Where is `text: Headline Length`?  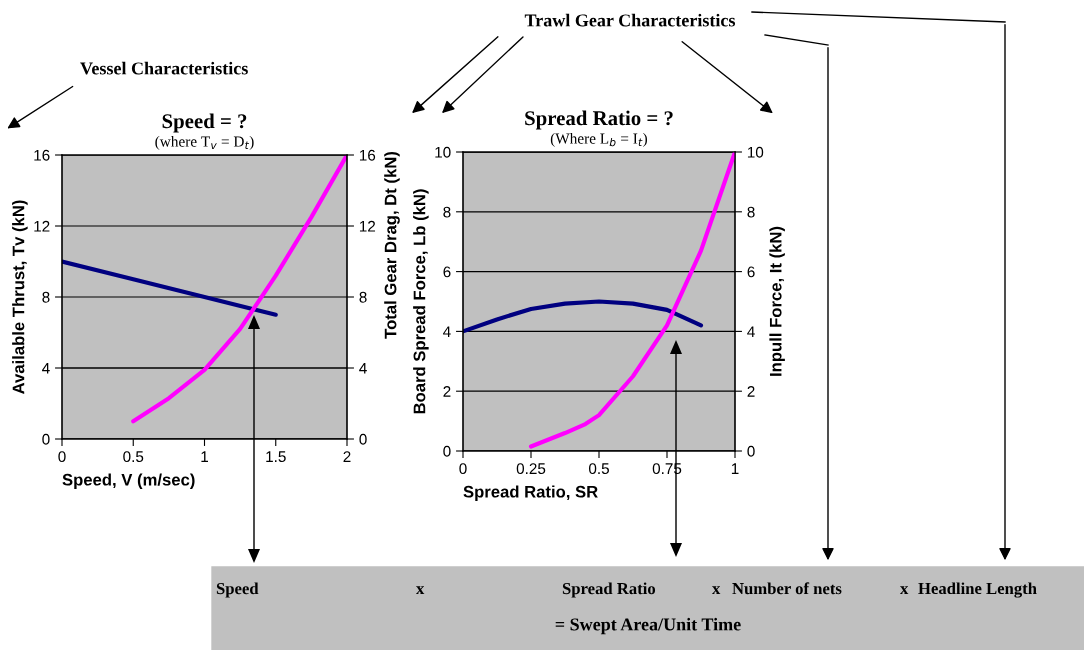
text: Headline Length is located at coordinates (977, 590).